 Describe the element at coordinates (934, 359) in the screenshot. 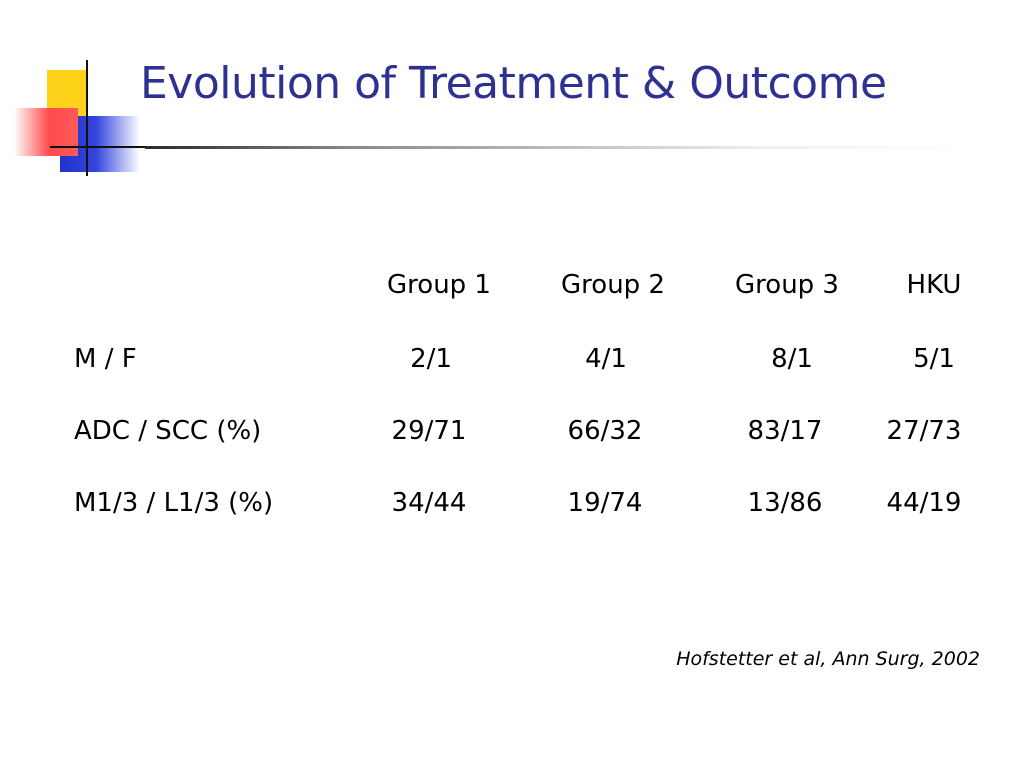

I see `table-cell: 5/1` at that location.